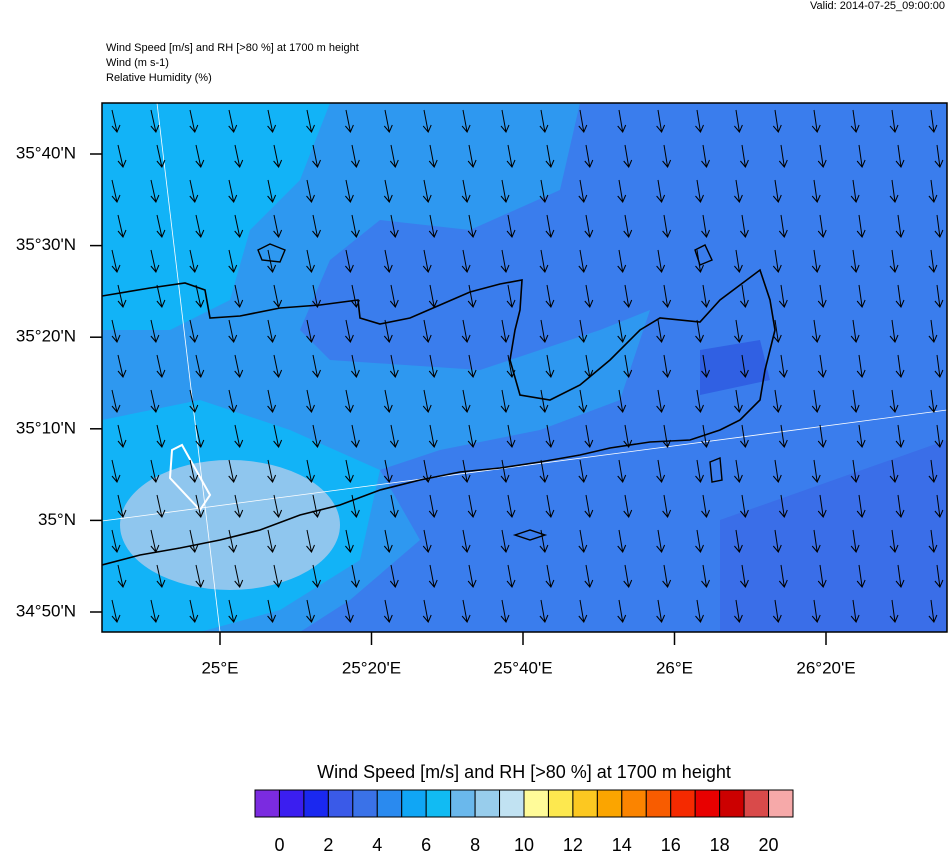 The image size is (948, 859). I want to click on contour-fill, so click(735, 367).